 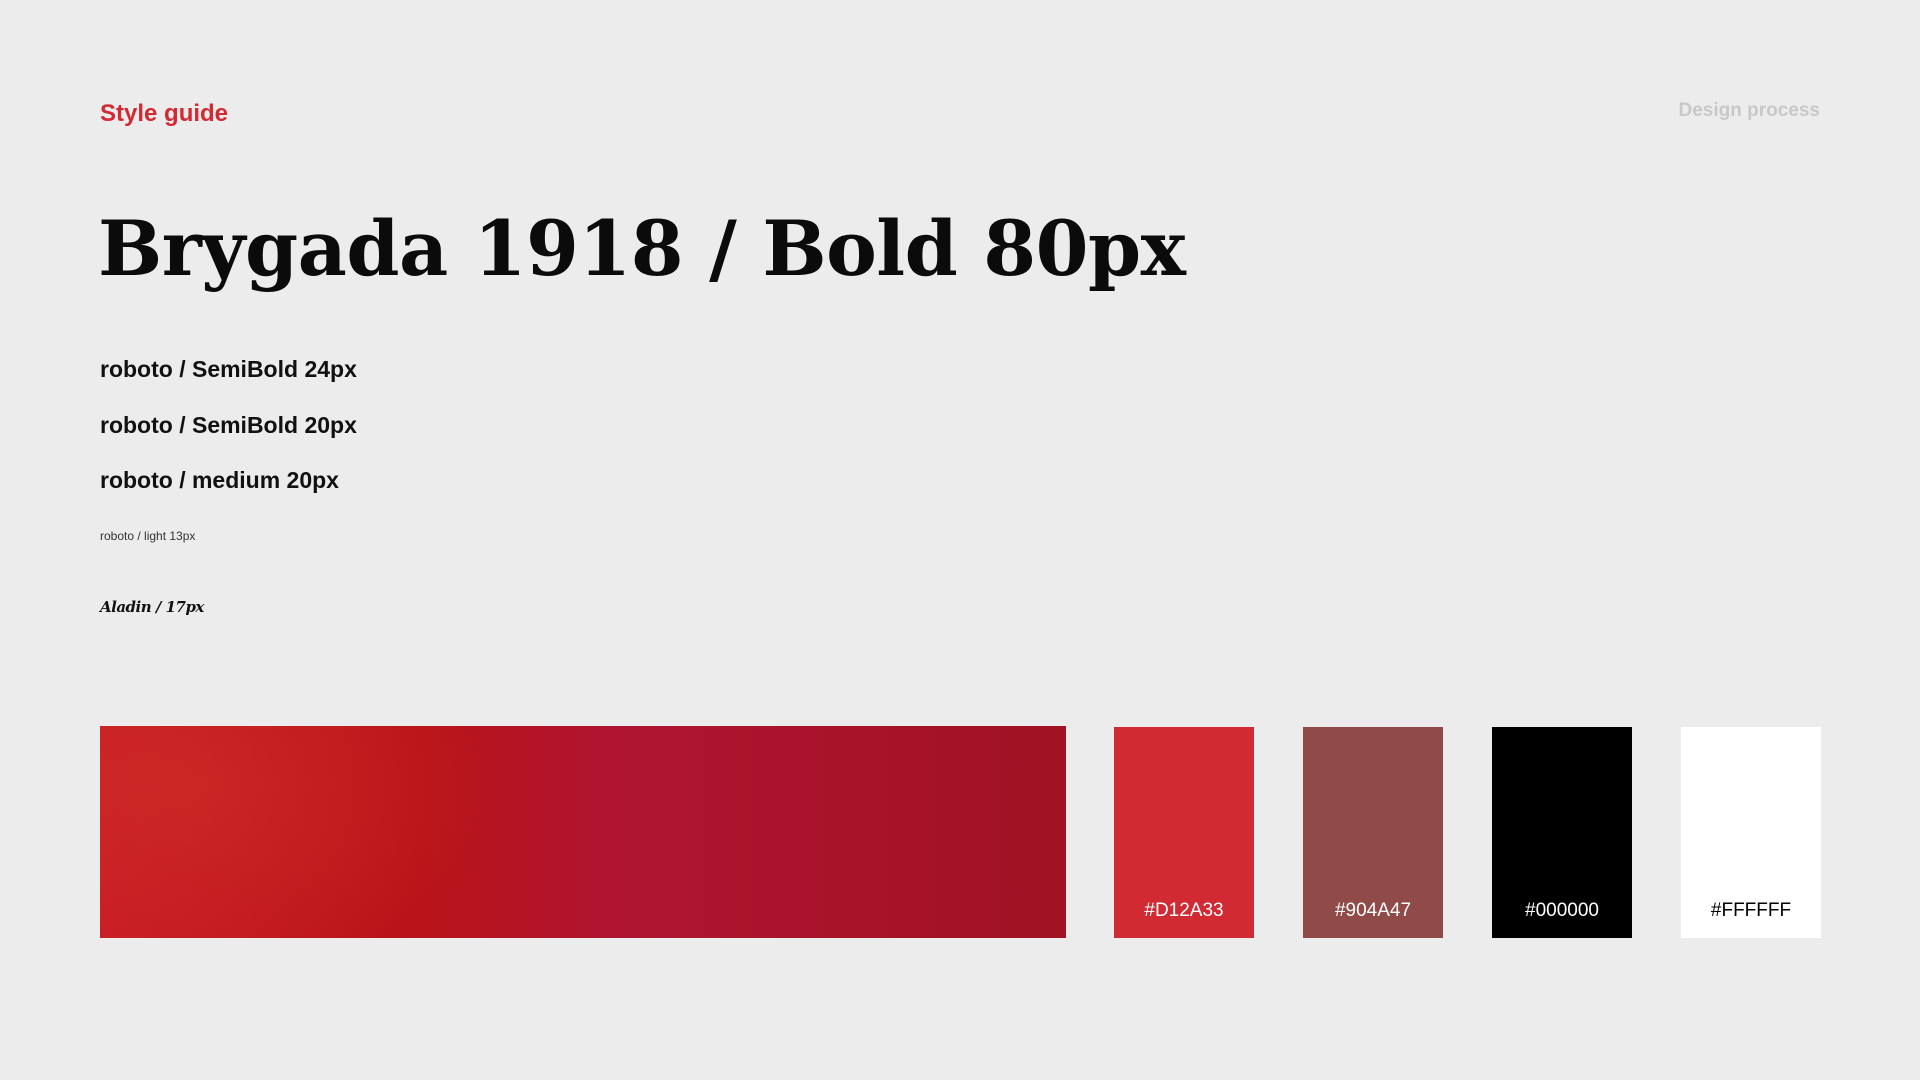 What do you see at coordinates (1749, 110) in the screenshot?
I see `design-process-link: Design process` at bounding box center [1749, 110].